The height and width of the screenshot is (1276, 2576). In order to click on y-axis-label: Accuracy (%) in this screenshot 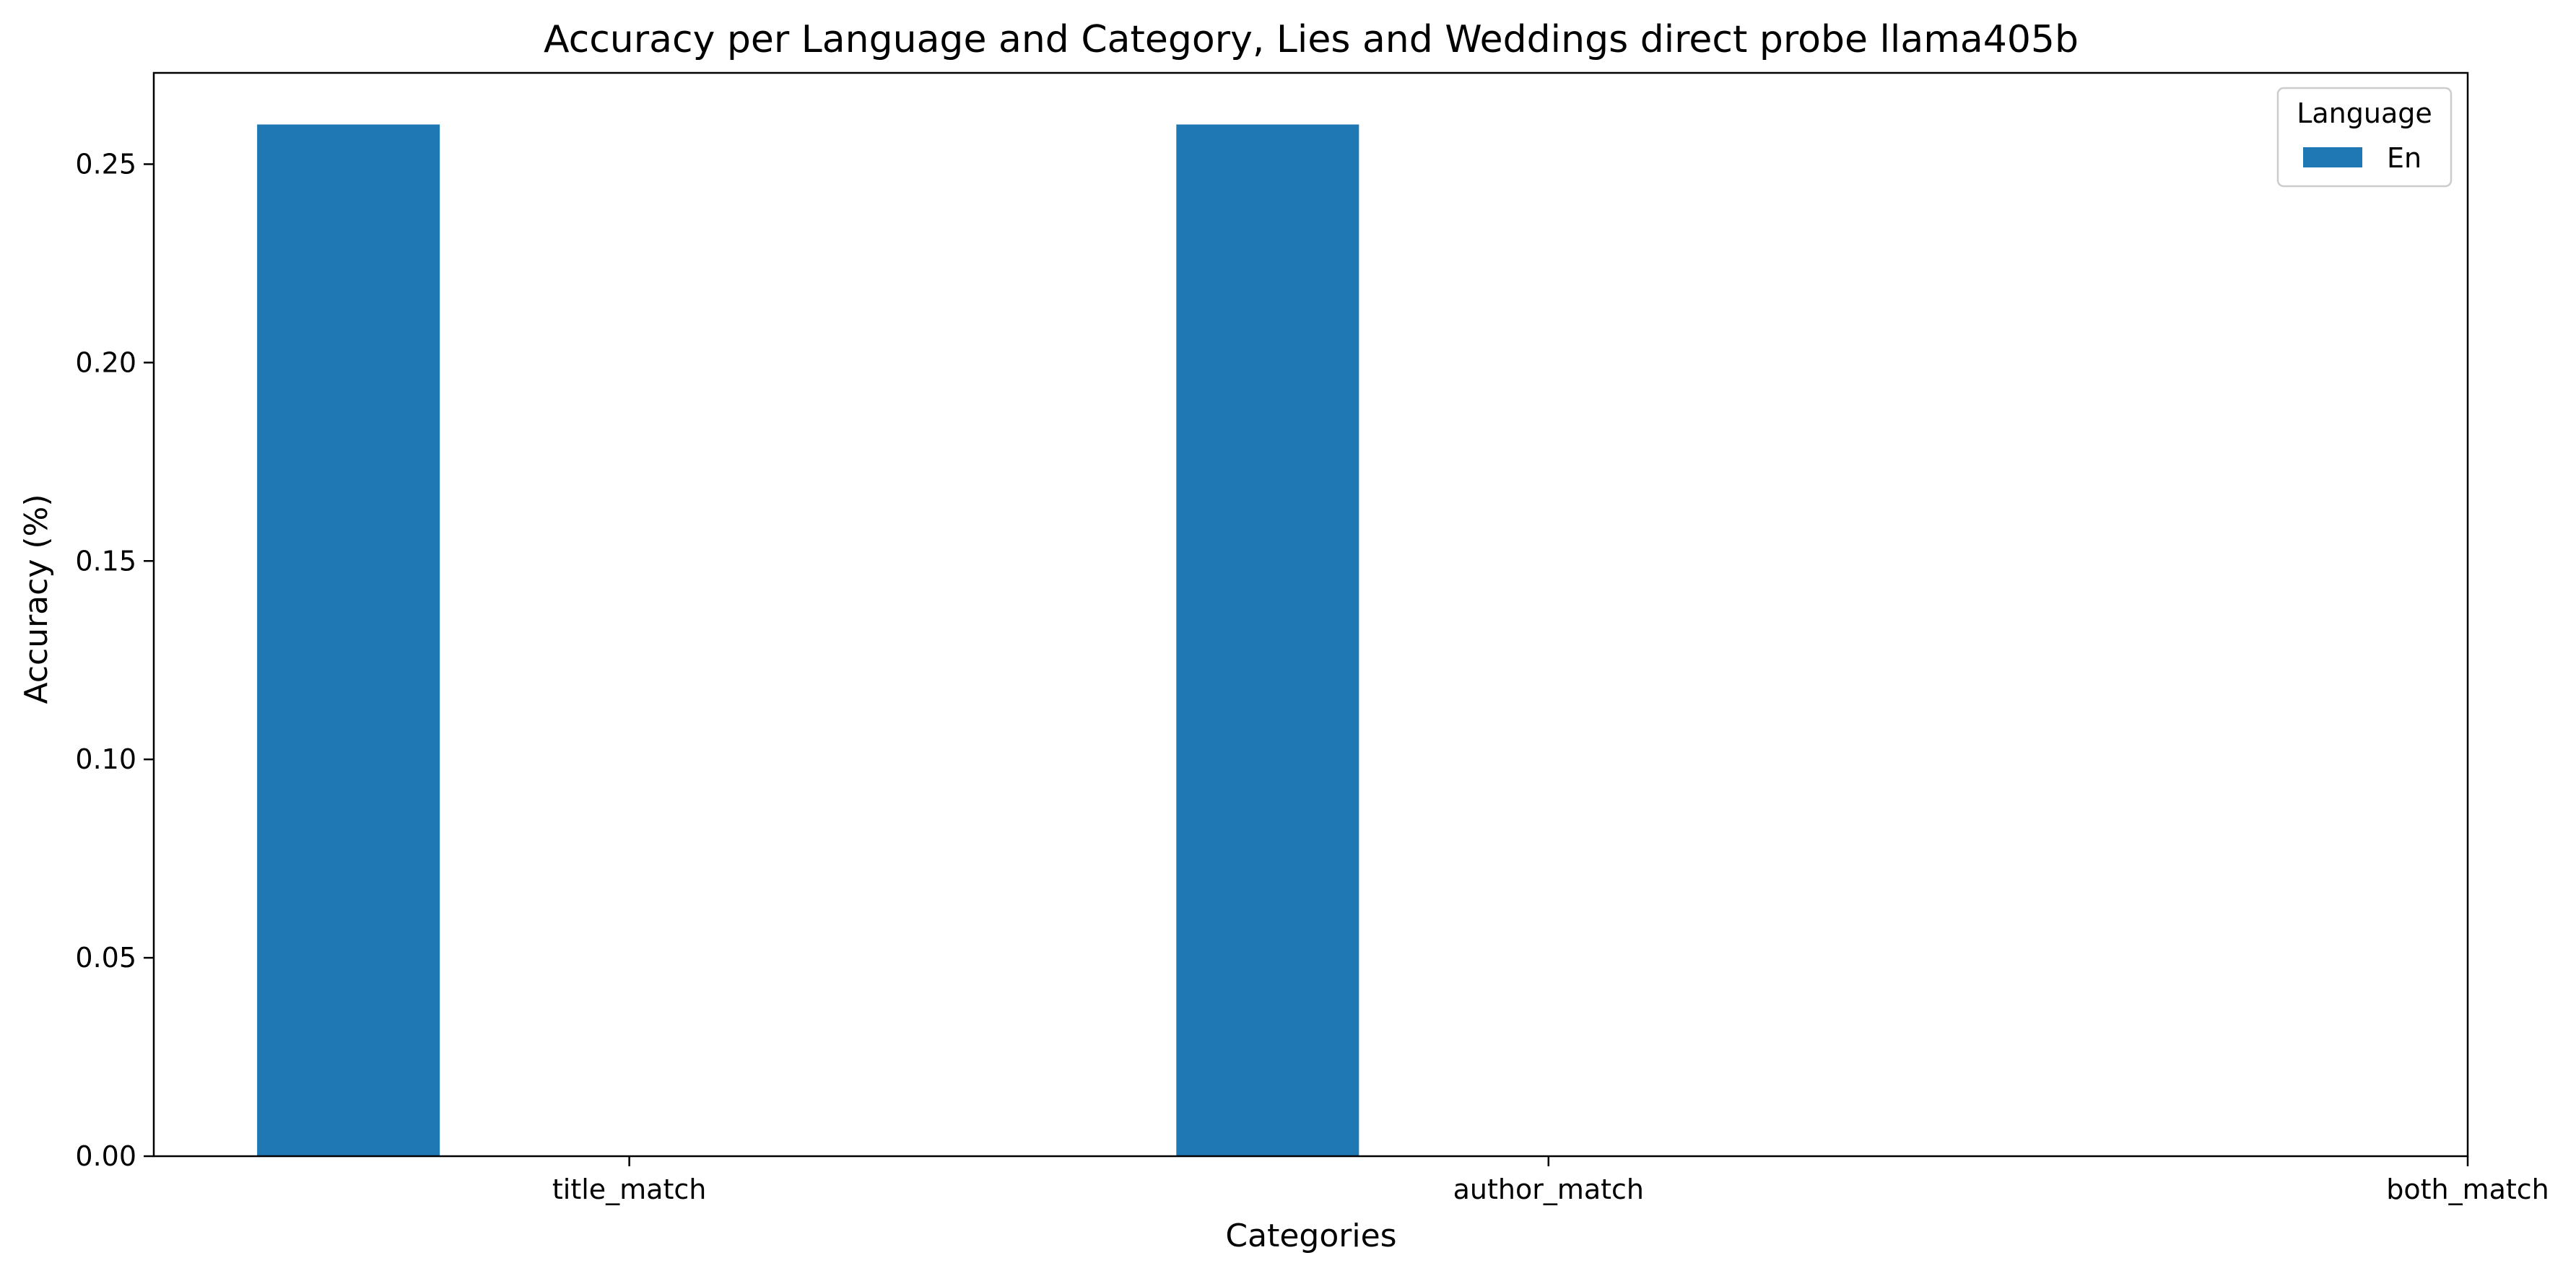, I will do `click(36, 599)`.